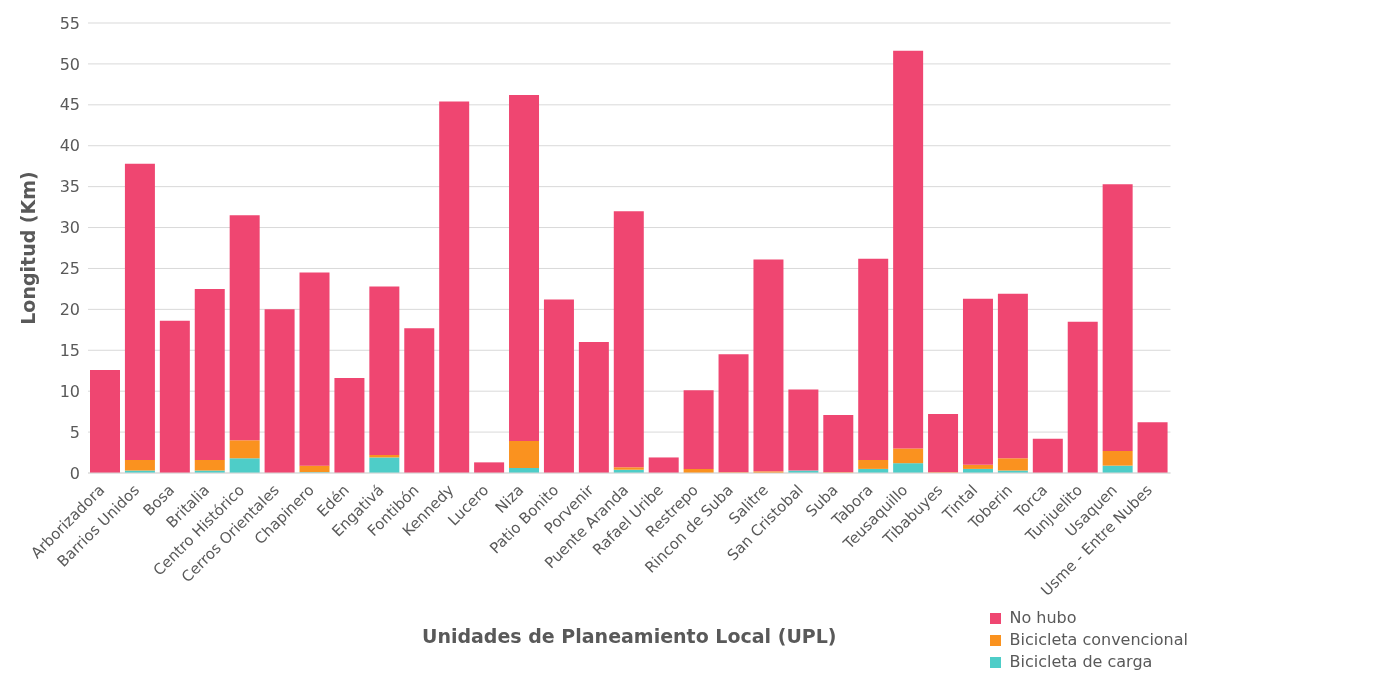 The image size is (1397, 681). What do you see at coordinates (69, 23) in the screenshot?
I see `y-tick-label: 55` at bounding box center [69, 23].